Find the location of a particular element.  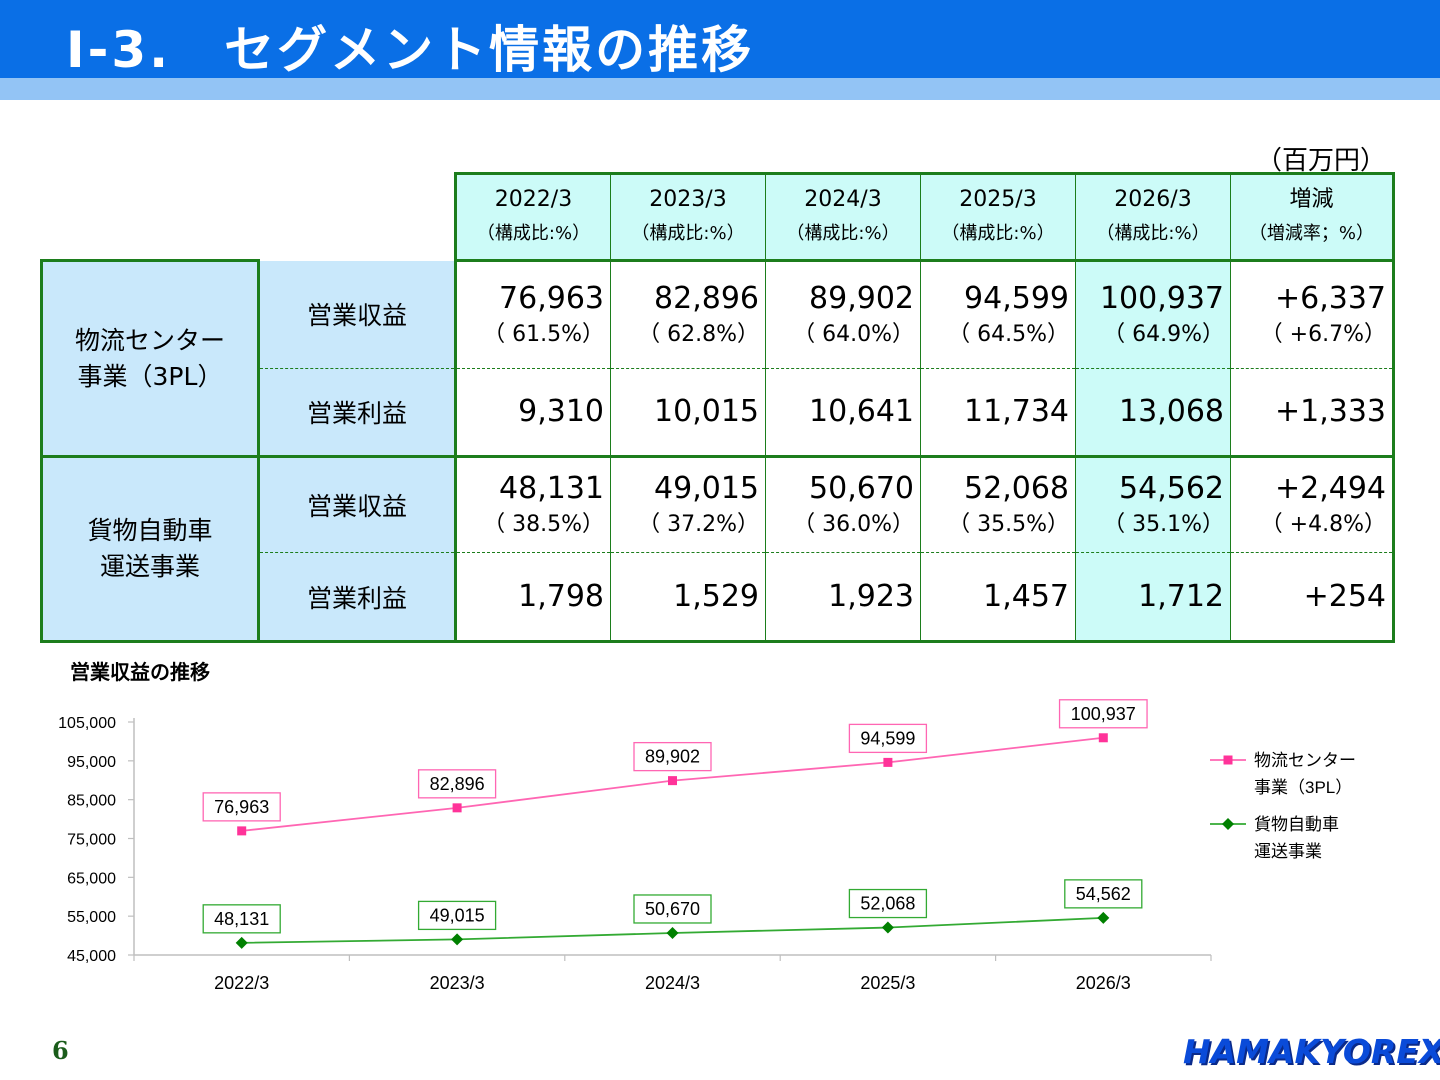

value-cell: 82,896 （ 62.8%） is located at coordinates (688, 314).